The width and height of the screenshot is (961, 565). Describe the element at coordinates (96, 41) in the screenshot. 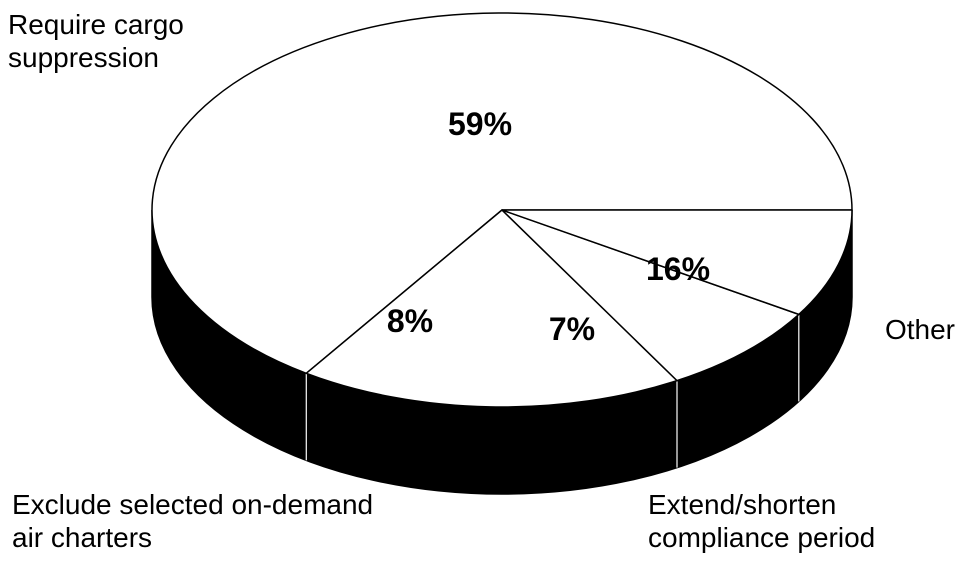

I see `slice-category-label: Require cargo suppression` at that location.